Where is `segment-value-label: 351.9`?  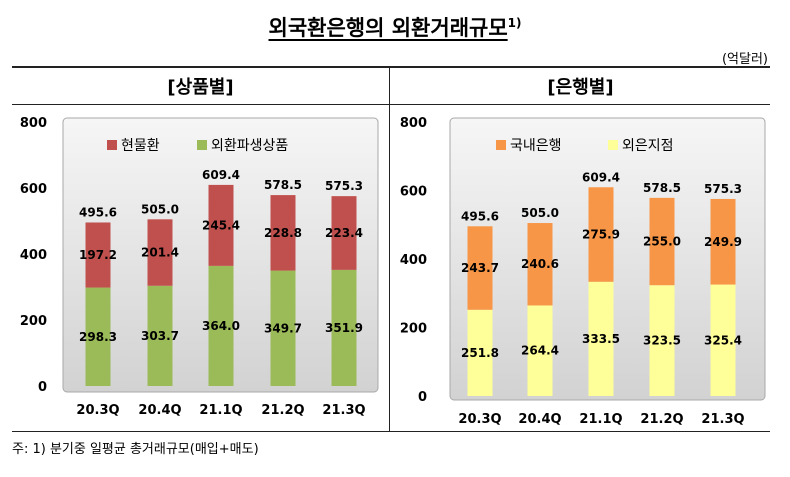 segment-value-label: 351.9 is located at coordinates (344, 328).